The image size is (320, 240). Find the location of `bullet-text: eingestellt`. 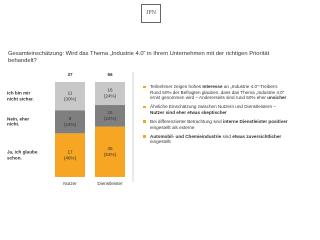

bullet-text: eingestellt is located at coordinates (160, 142).